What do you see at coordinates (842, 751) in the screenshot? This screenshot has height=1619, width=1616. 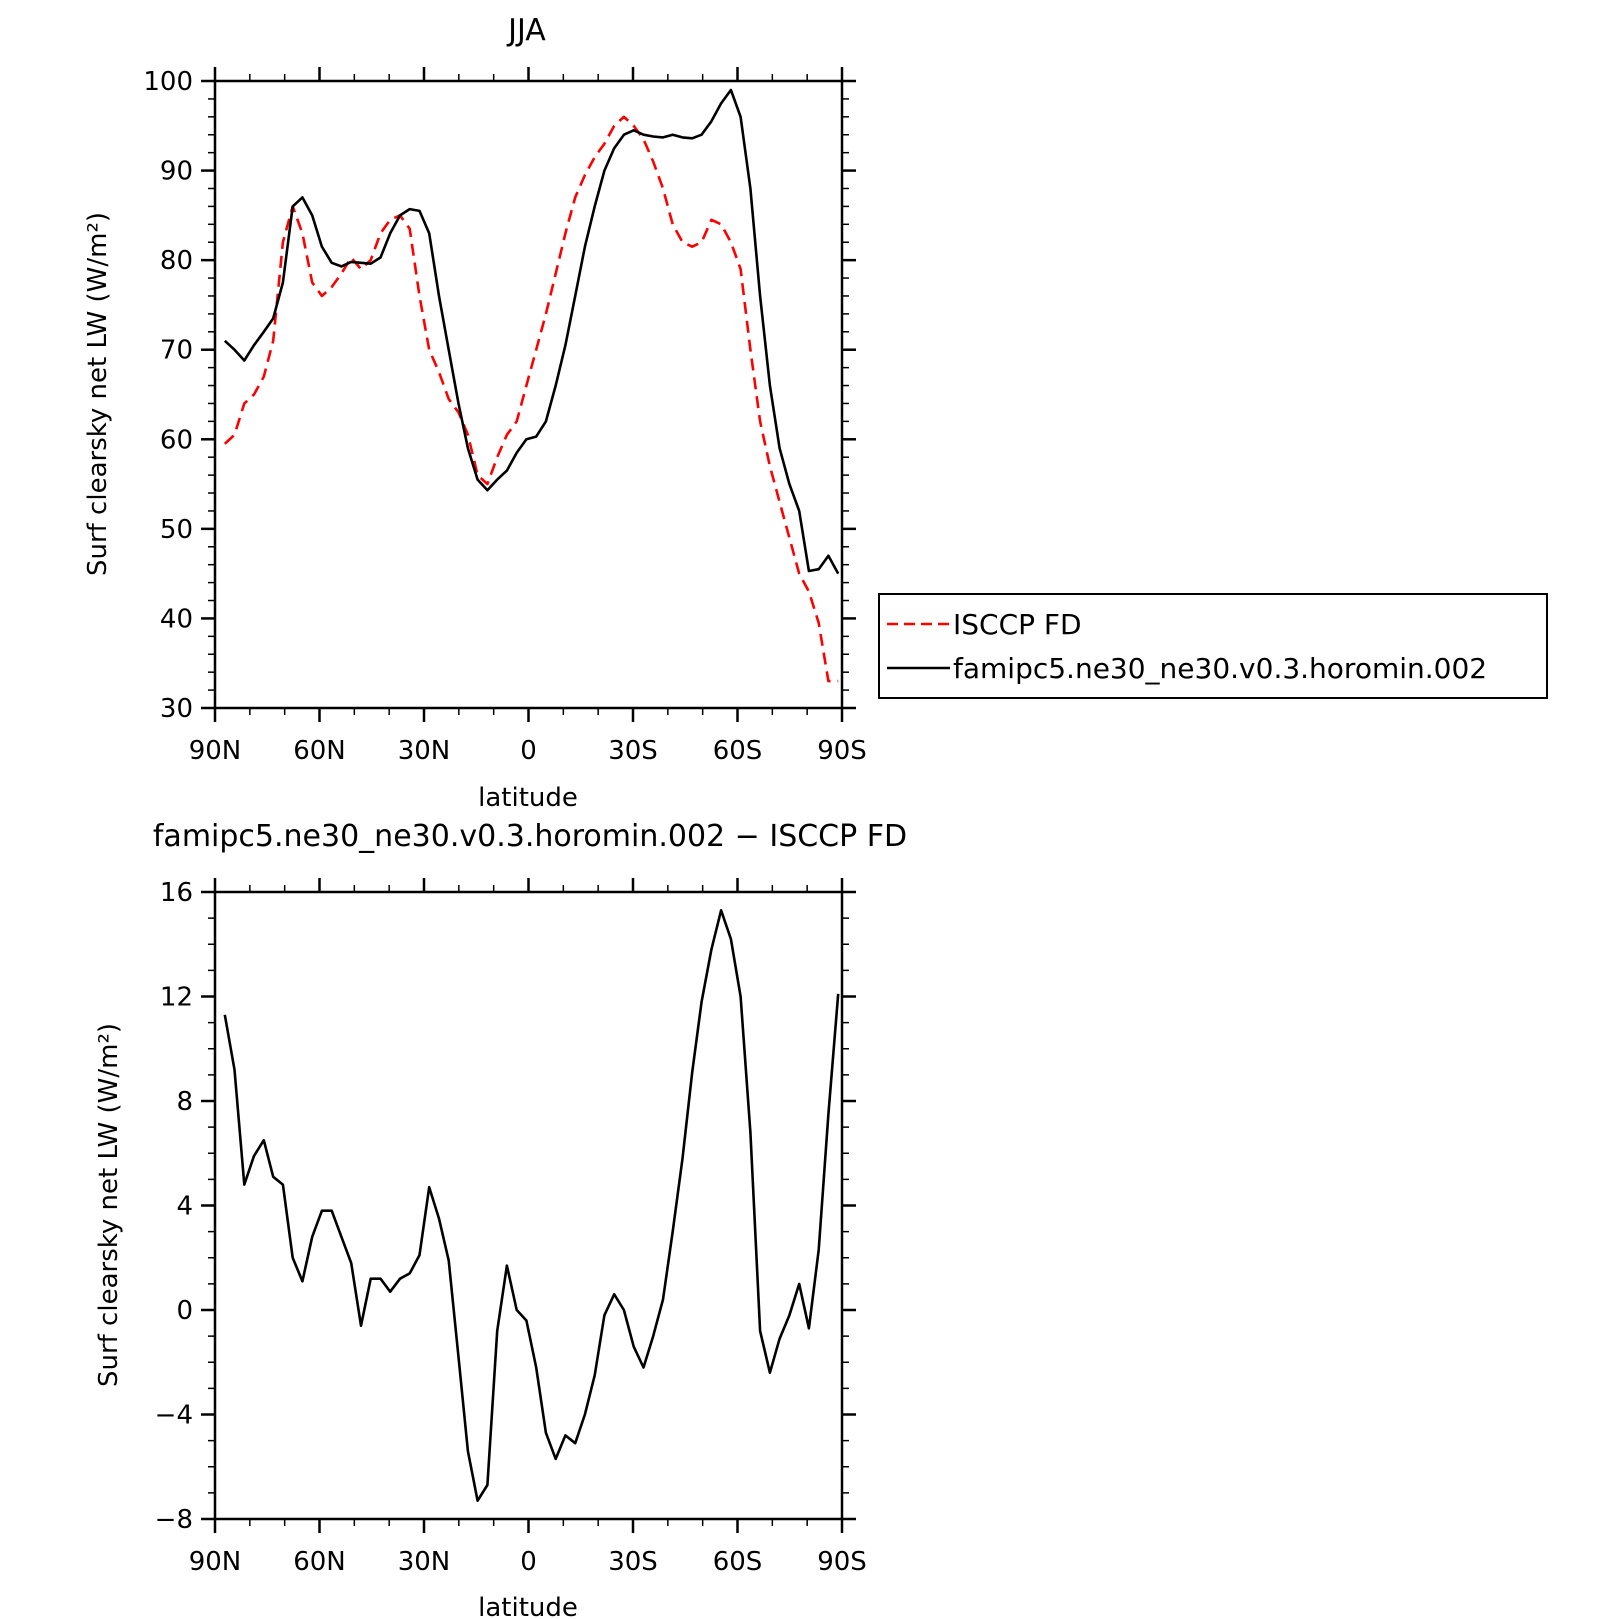 I see `top-x-tick-label: 90S` at bounding box center [842, 751].